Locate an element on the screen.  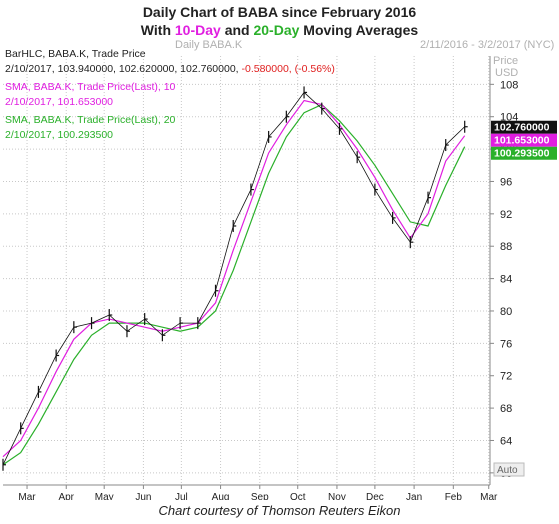
last-sma10-box is located at coordinates (524, 140).